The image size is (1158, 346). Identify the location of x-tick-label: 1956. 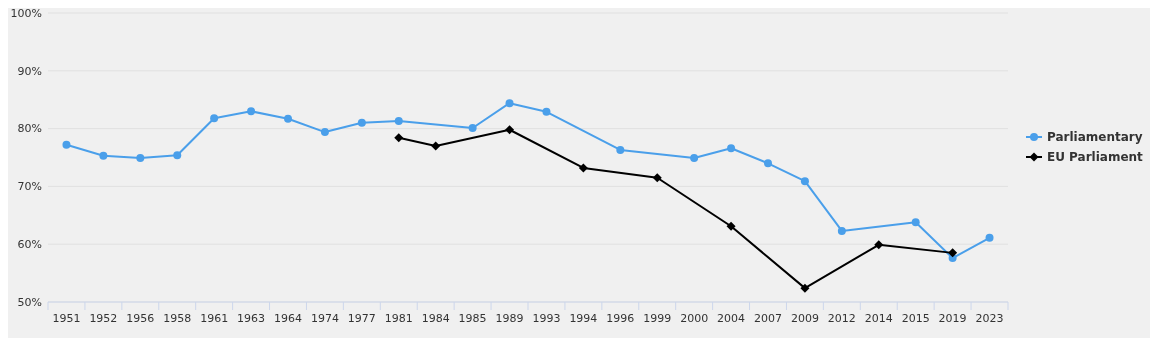
(140, 318).